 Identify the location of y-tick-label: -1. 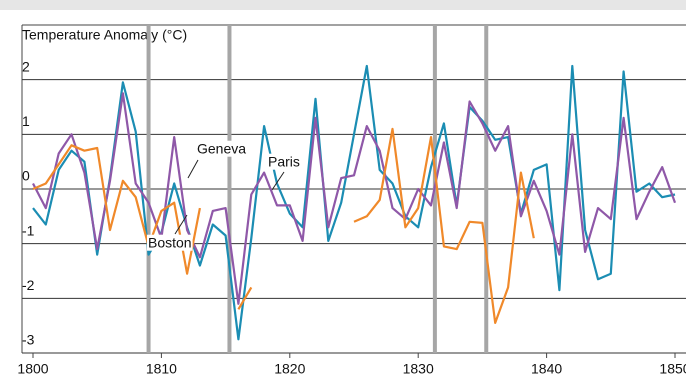
(28, 230).